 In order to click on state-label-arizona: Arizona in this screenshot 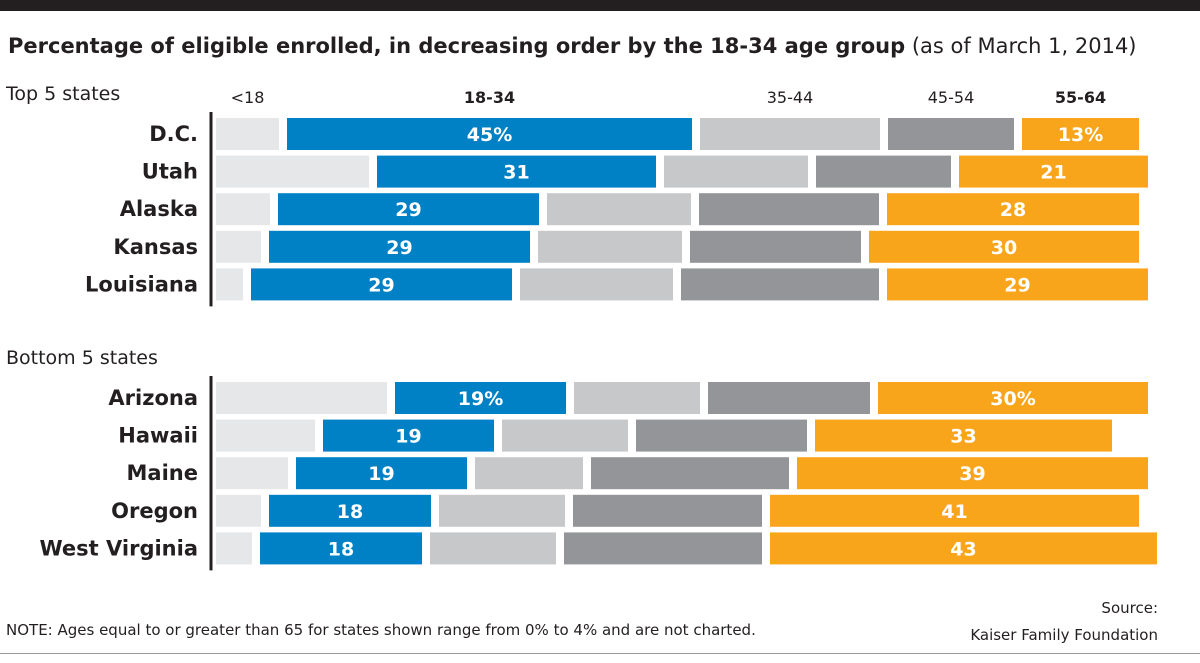, I will do `click(153, 398)`.